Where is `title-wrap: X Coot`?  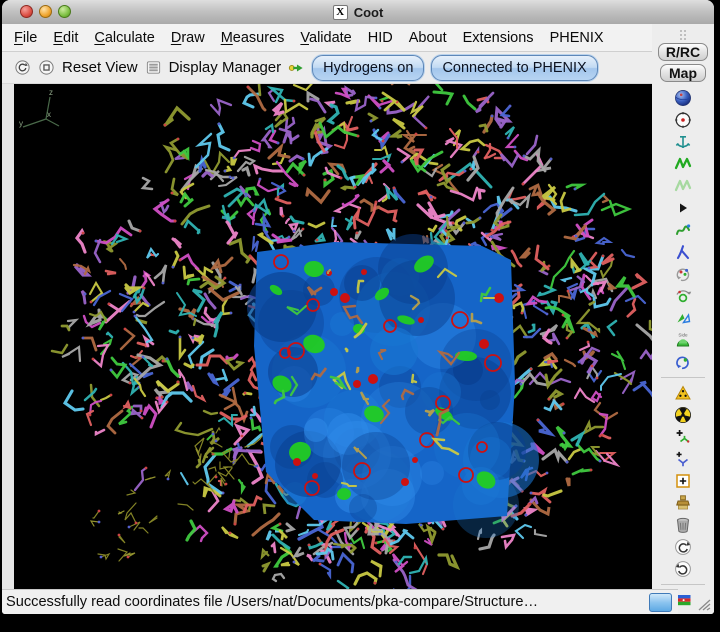 title-wrap: X Coot is located at coordinates (358, 12).